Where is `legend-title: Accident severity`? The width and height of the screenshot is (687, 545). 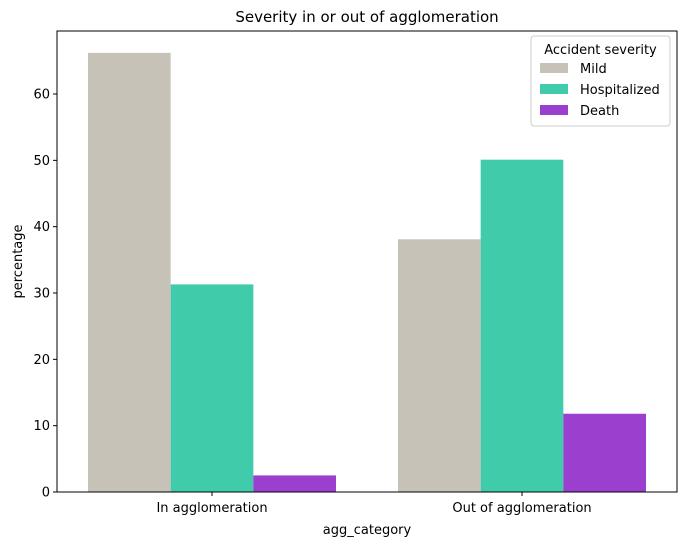
legend-title: Accident severity is located at coordinates (600, 50).